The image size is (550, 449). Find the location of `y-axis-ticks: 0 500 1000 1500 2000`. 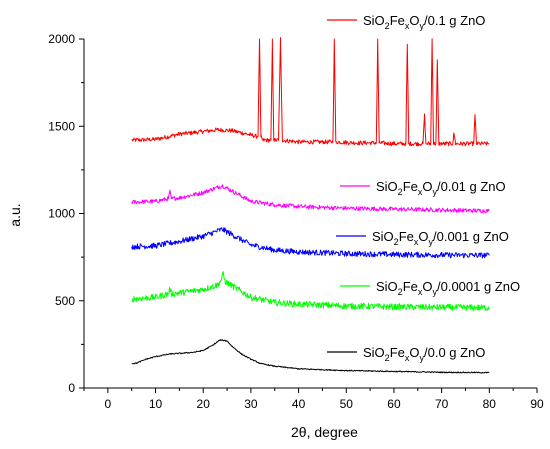

y-axis-ticks: 0 500 1000 1500 2000 is located at coordinates (66, 213).